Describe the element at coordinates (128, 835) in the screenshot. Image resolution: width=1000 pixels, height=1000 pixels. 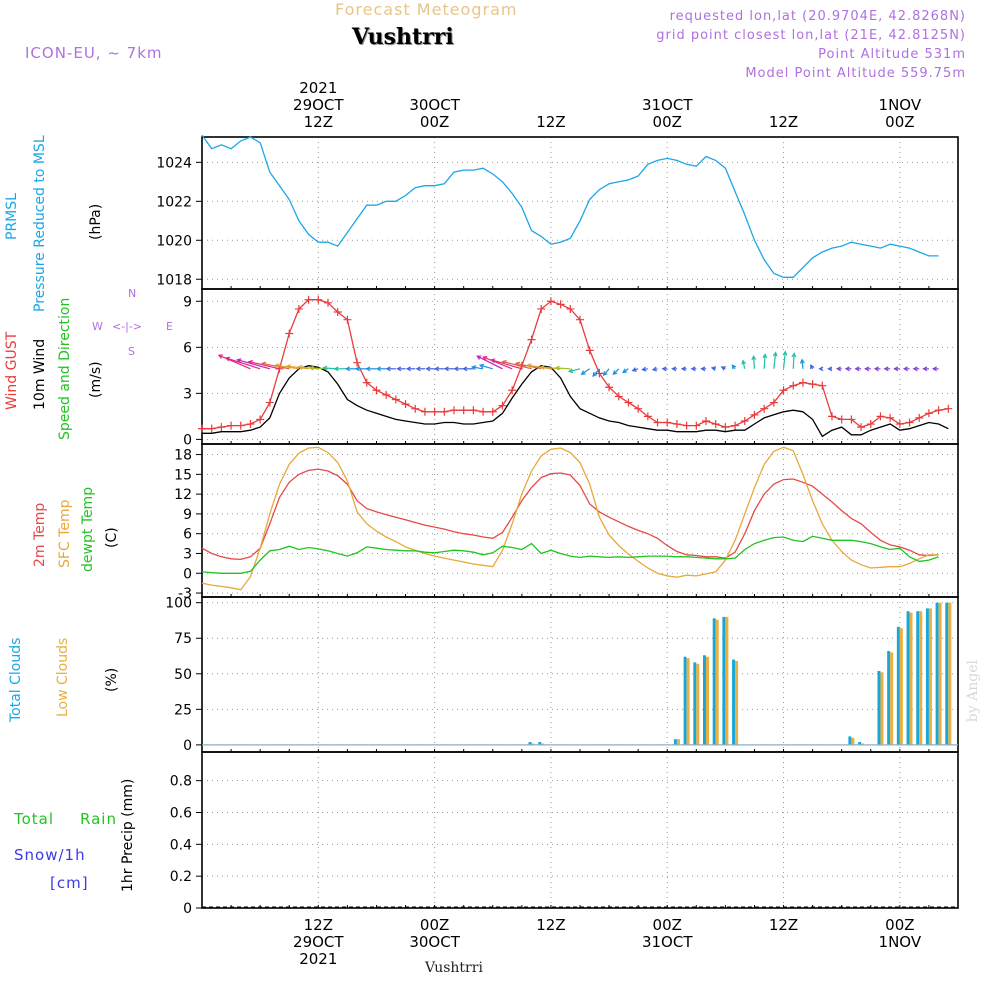
I see `label-1hr-precip: 1hr Precip (mm)` at that location.